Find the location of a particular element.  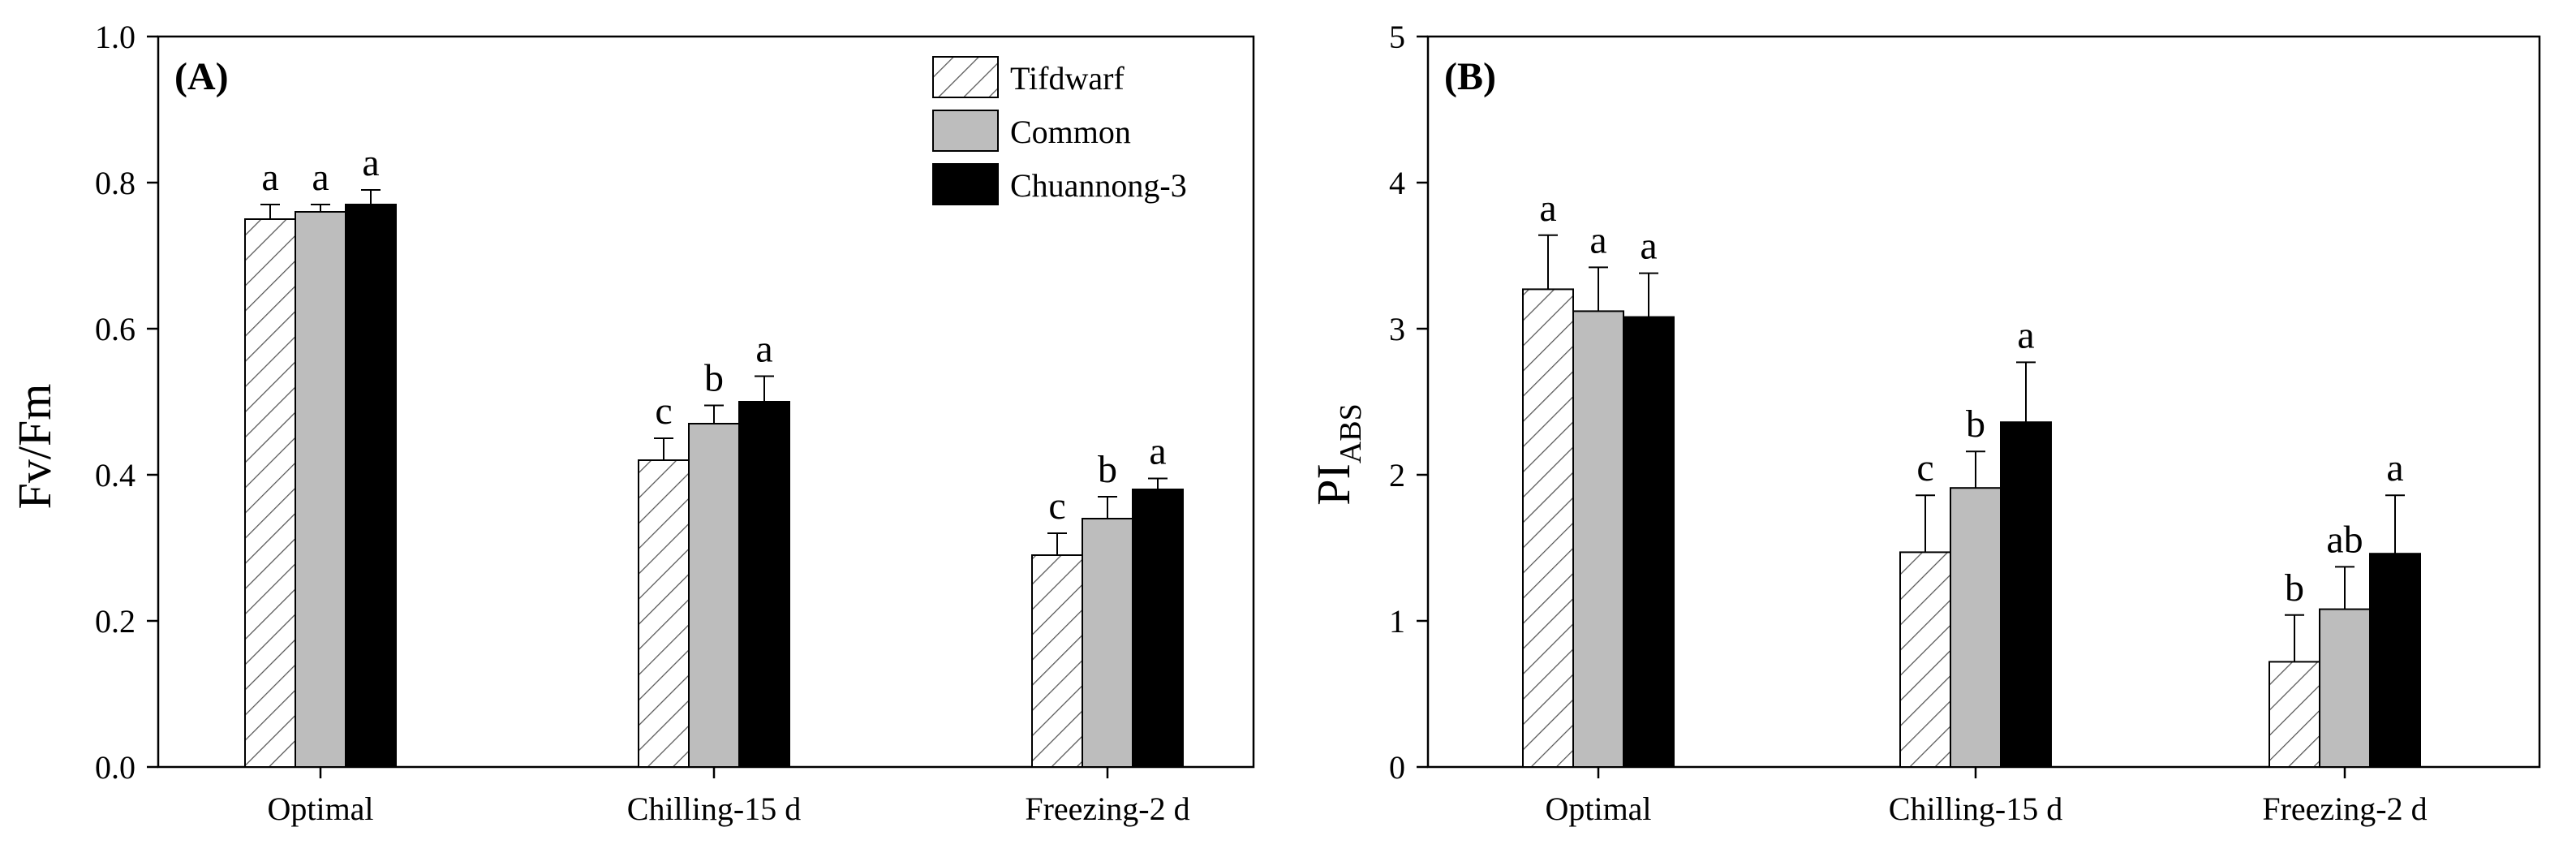

panel-a-sig-letter-tifdwarf-freezing-2-d: c is located at coordinates (1056, 506).